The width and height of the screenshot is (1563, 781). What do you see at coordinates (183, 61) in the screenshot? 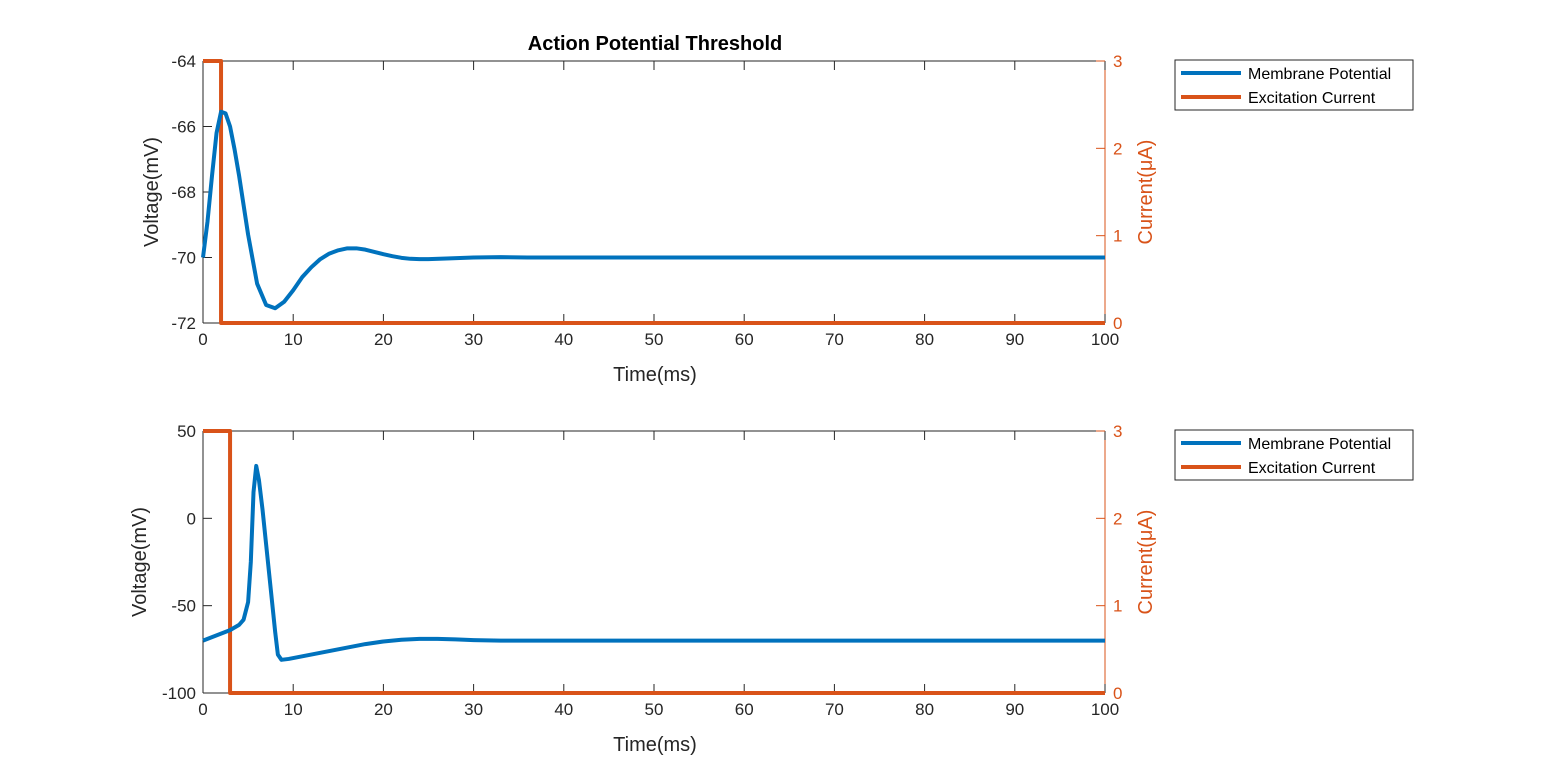
I see `y-tick-label-left: -64` at bounding box center [183, 61].